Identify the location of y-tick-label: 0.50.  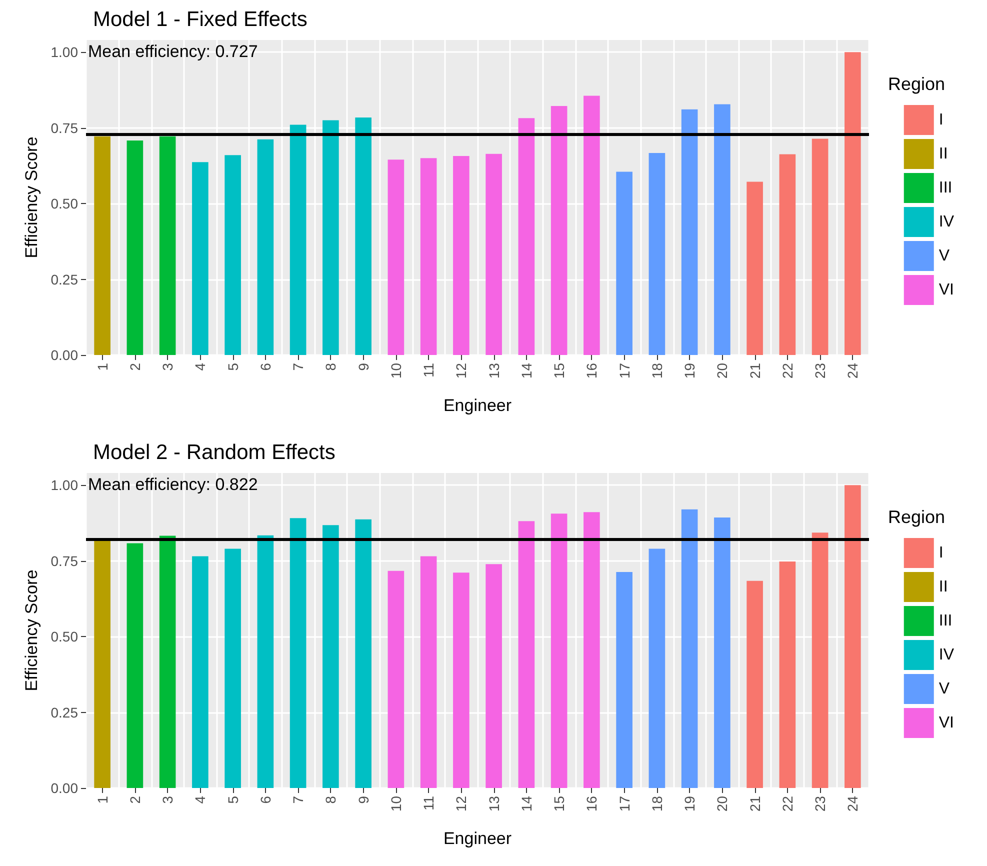
(64, 636).